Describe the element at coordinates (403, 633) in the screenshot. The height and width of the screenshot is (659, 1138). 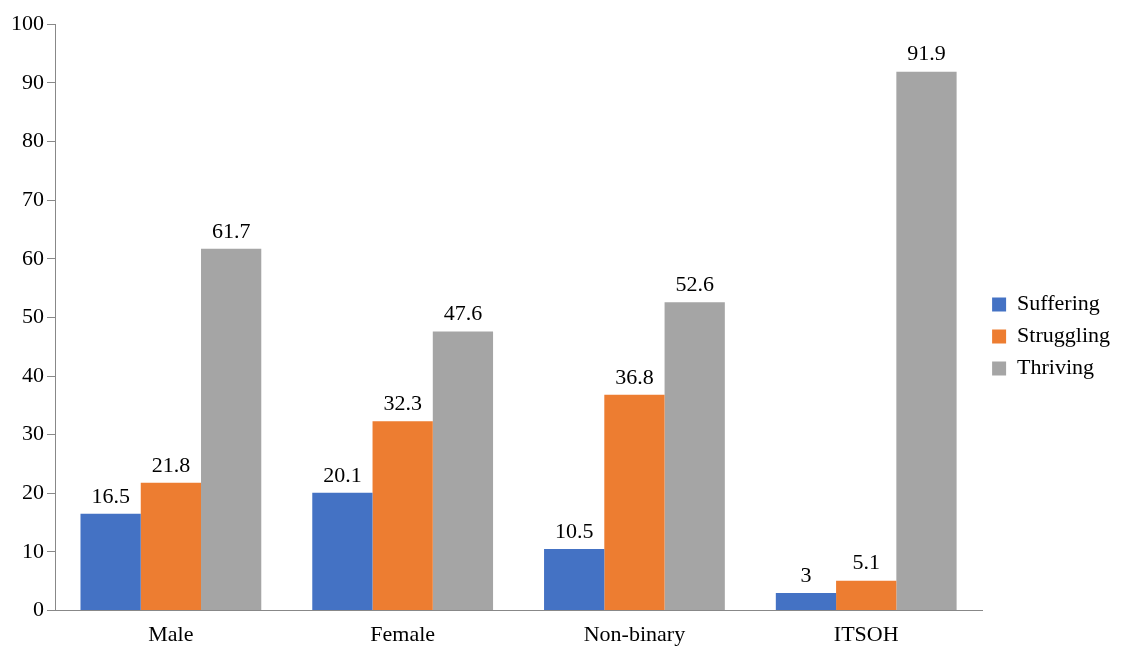
I see `x-tick-label: Female` at that location.